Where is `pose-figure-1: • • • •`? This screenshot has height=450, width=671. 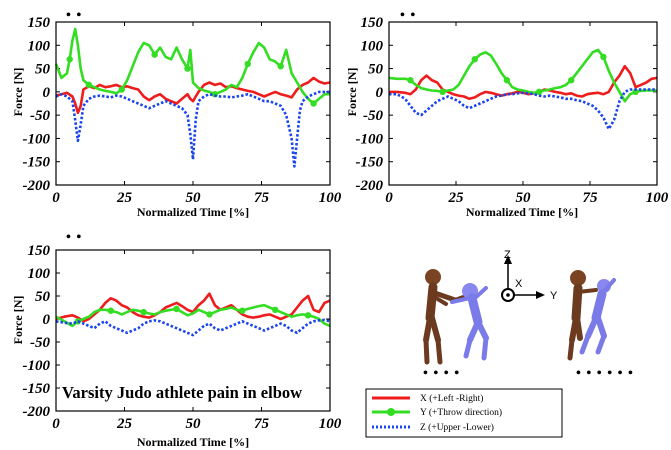 pose-figure-1: • • • • is located at coordinates (456, 325).